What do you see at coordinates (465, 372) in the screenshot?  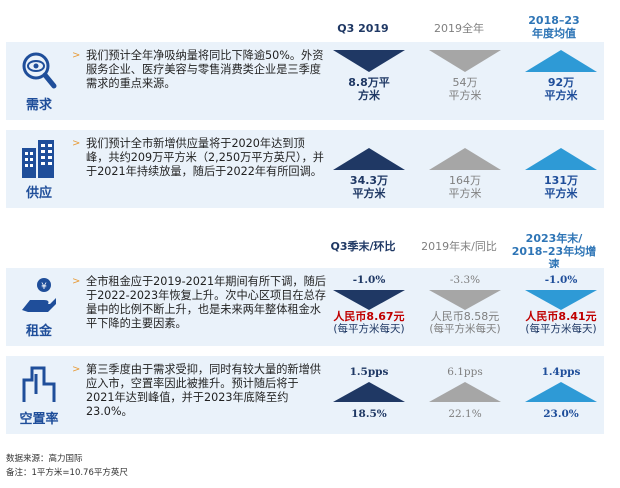 I see `change-value: 6.1pps` at bounding box center [465, 372].